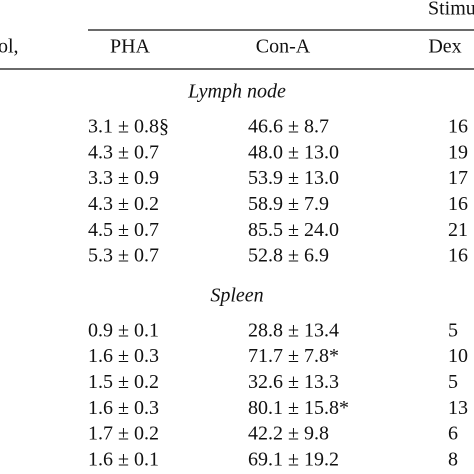  What do you see at coordinates (458, 152) in the screenshot?
I see `cell: 19` at bounding box center [458, 152].